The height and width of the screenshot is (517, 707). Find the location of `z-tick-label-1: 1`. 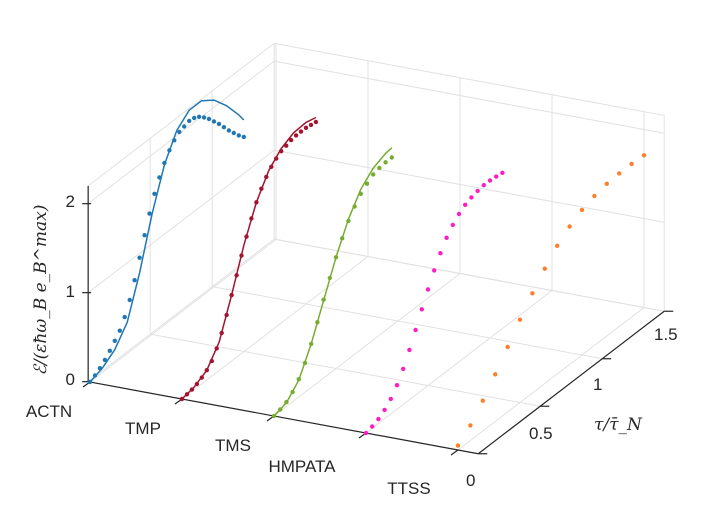

z-tick-label-1: 1 is located at coordinates (70, 291).